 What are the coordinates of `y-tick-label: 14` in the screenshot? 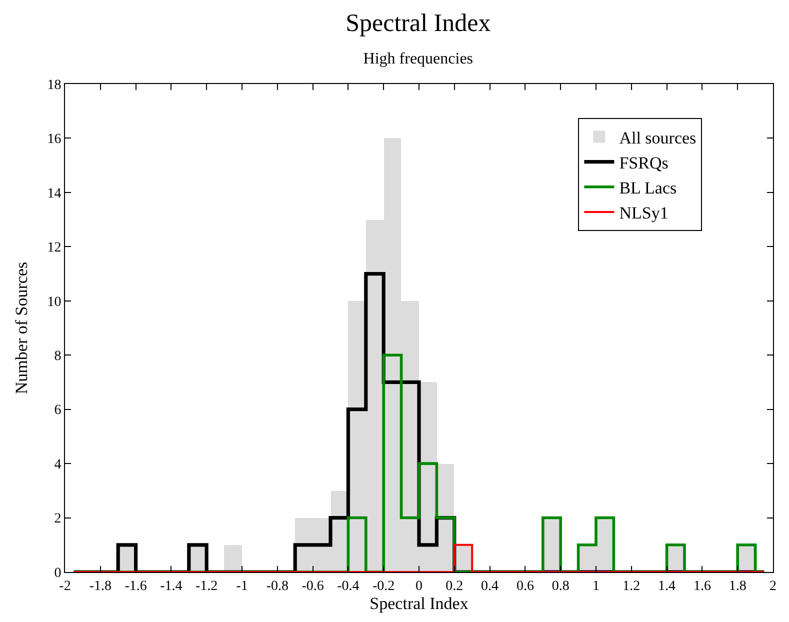 It's located at (54, 194).